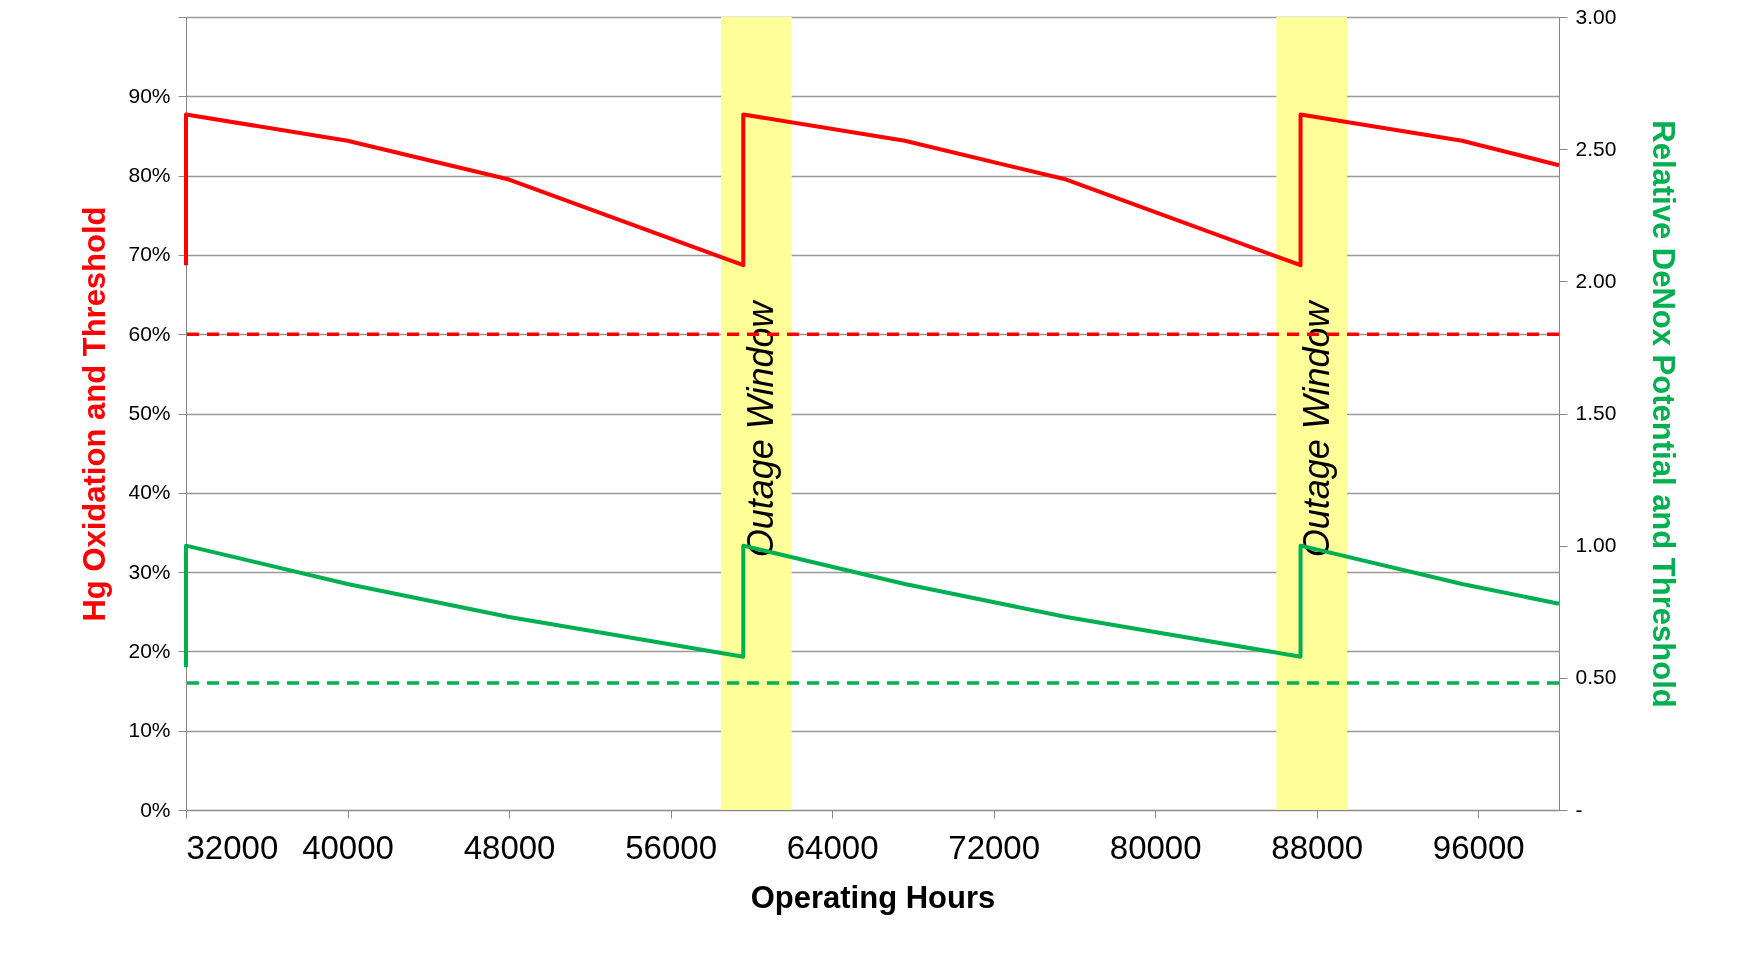  Describe the element at coordinates (1579, 809) in the screenshot. I see `y2-tick-label: -` at that location.